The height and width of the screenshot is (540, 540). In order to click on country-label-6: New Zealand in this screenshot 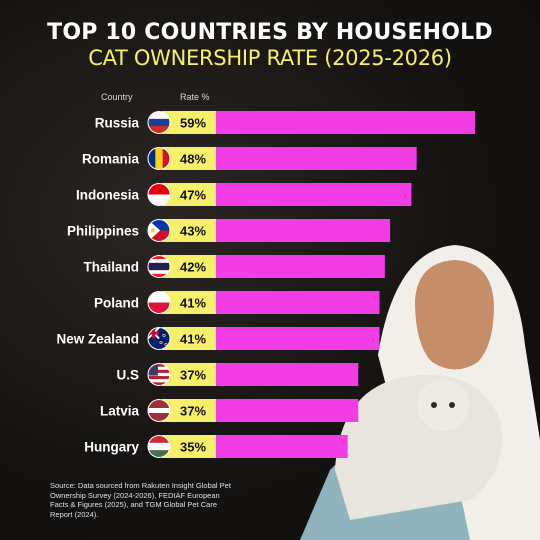, I will do `click(97, 339)`.